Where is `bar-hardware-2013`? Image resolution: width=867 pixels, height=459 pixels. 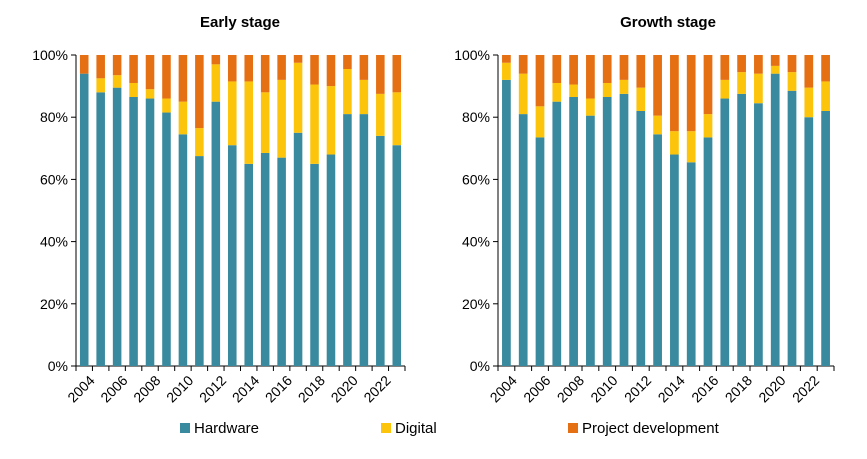
bar-hardware-2013 is located at coordinates (232, 255).